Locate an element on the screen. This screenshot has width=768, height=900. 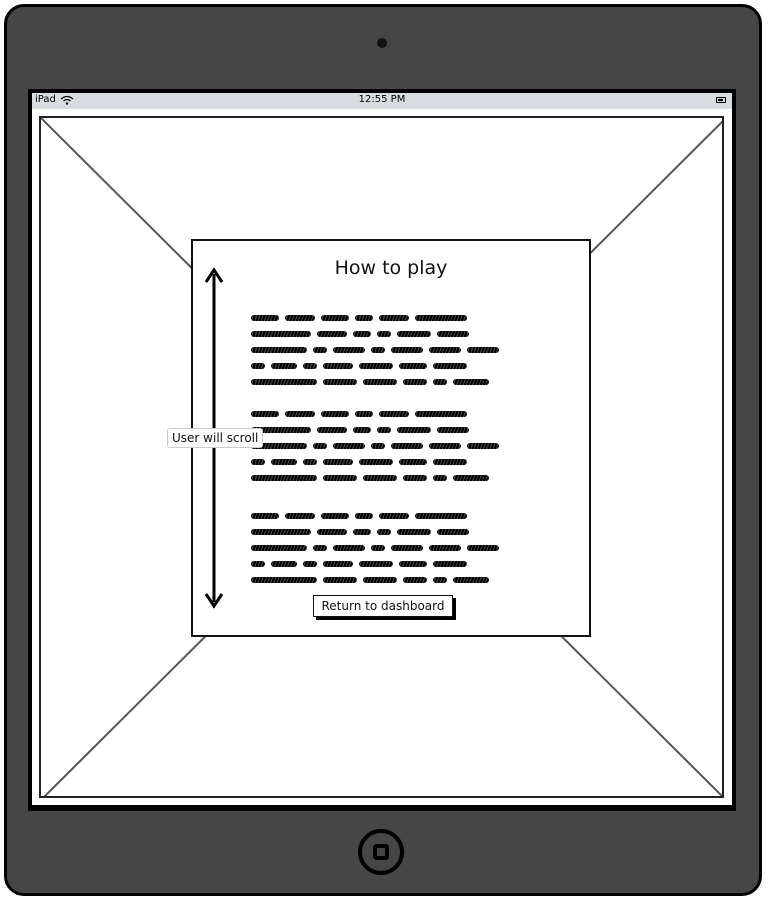
status-left: iPad is located at coordinates (54, 99).